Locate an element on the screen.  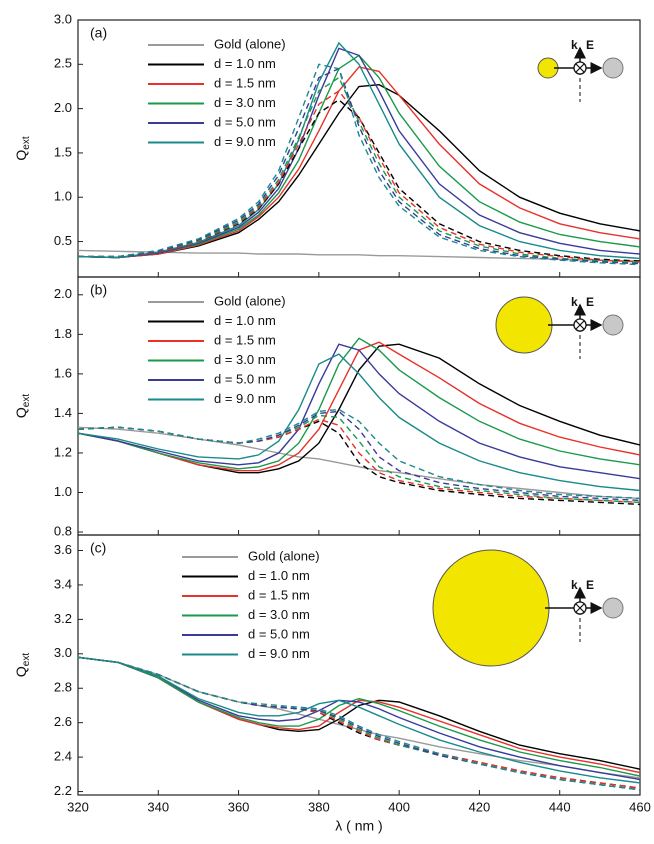
panel-label: (b) is located at coordinates (98, 290).